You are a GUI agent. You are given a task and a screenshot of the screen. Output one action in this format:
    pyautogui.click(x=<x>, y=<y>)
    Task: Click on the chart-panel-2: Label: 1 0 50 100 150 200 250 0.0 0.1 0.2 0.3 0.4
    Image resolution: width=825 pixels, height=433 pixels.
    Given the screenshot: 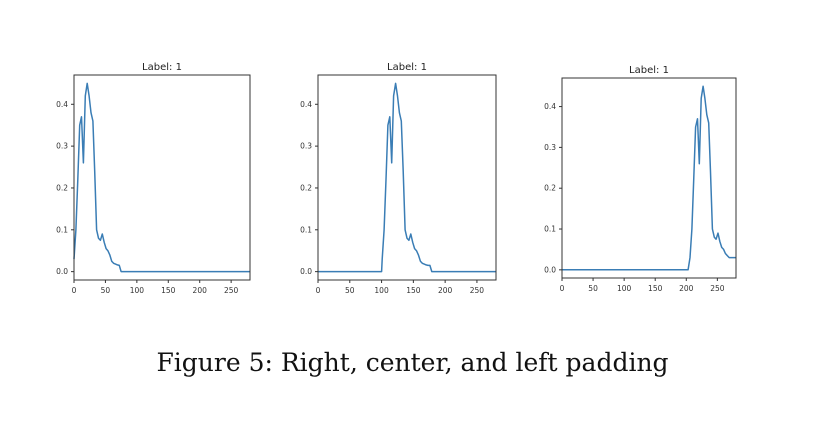 What is the action you would take?
    pyautogui.click(x=398, y=178)
    